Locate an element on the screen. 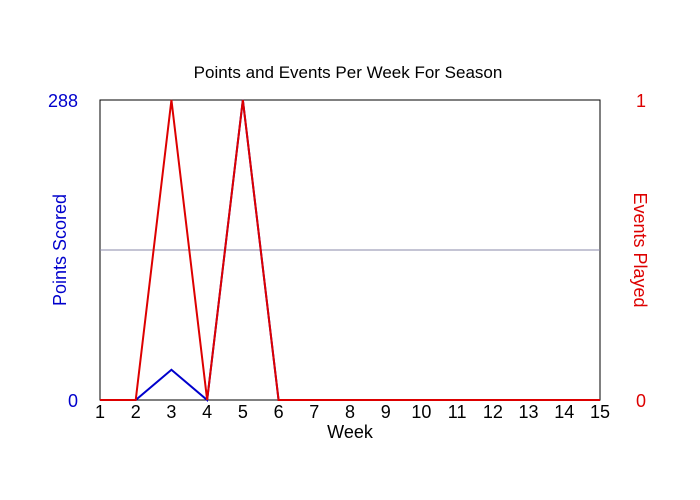 This screenshot has height=500, width=700. x-tick-label: 11 is located at coordinates (457, 412).